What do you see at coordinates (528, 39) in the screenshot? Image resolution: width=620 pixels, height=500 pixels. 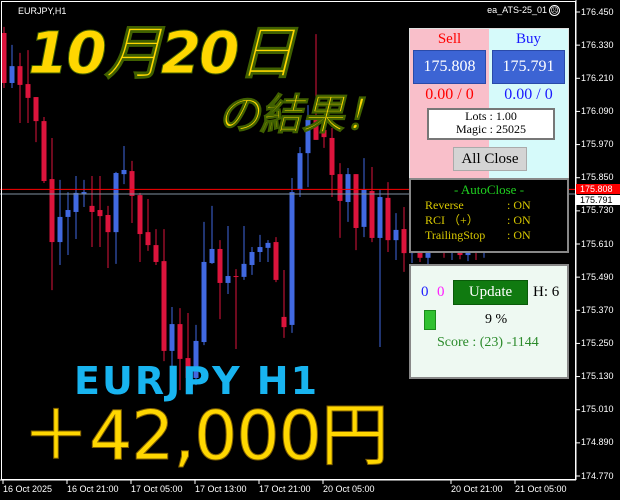 I see `buy-label: Buy` at bounding box center [528, 39].